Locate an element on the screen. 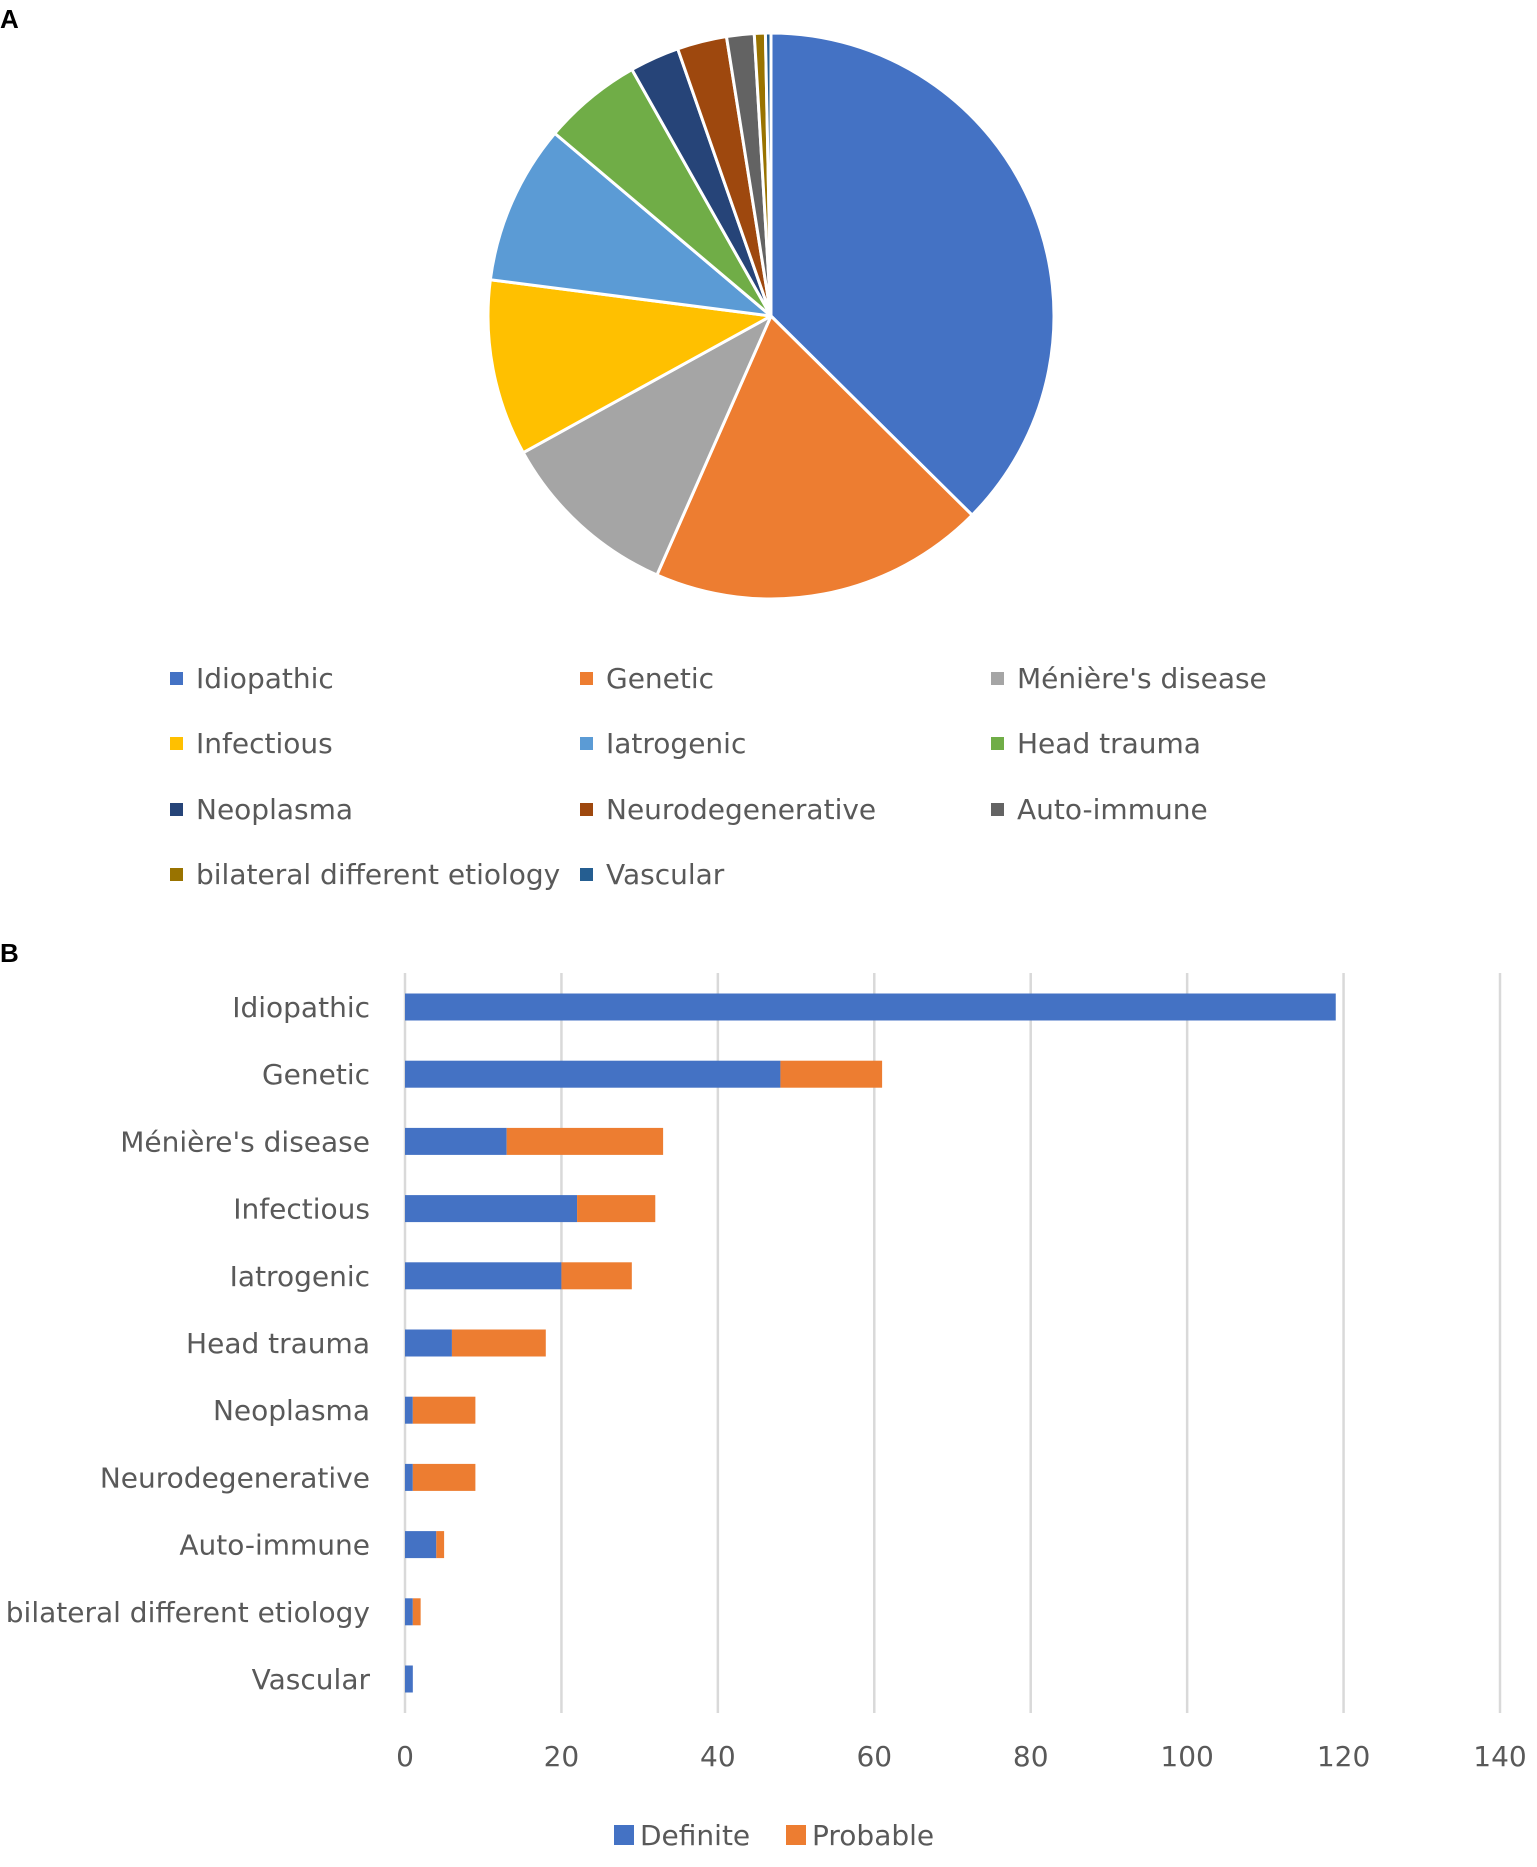  bar-definite-bilateral-different-etiology is located at coordinates (409, 1612).